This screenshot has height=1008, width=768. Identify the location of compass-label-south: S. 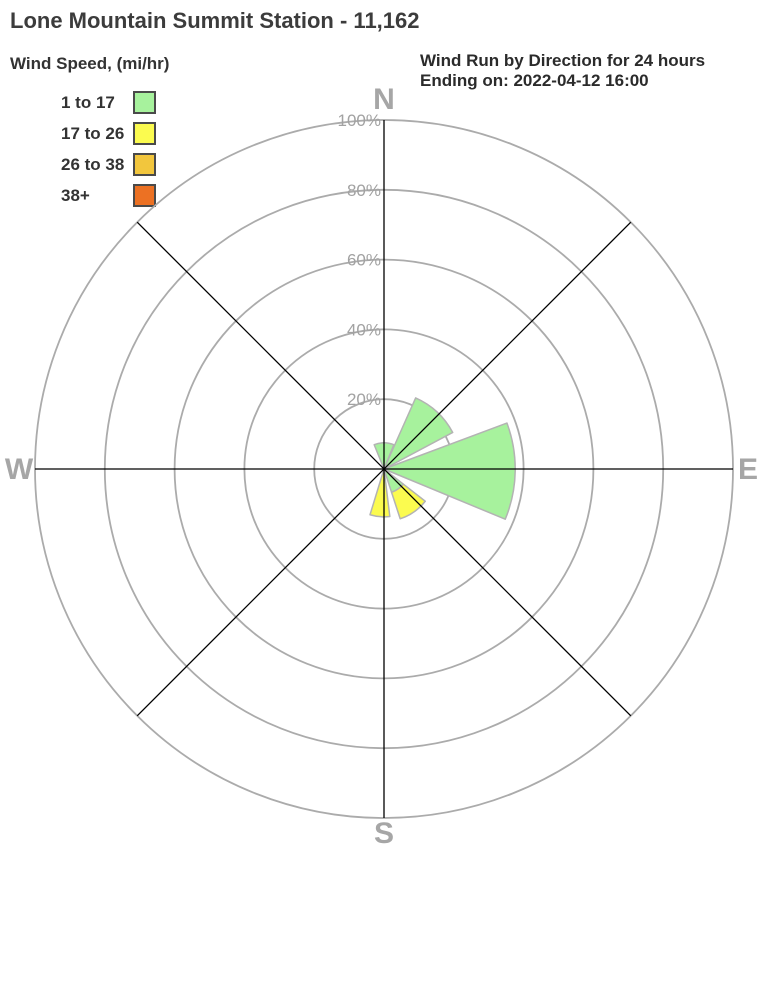
(384, 833).